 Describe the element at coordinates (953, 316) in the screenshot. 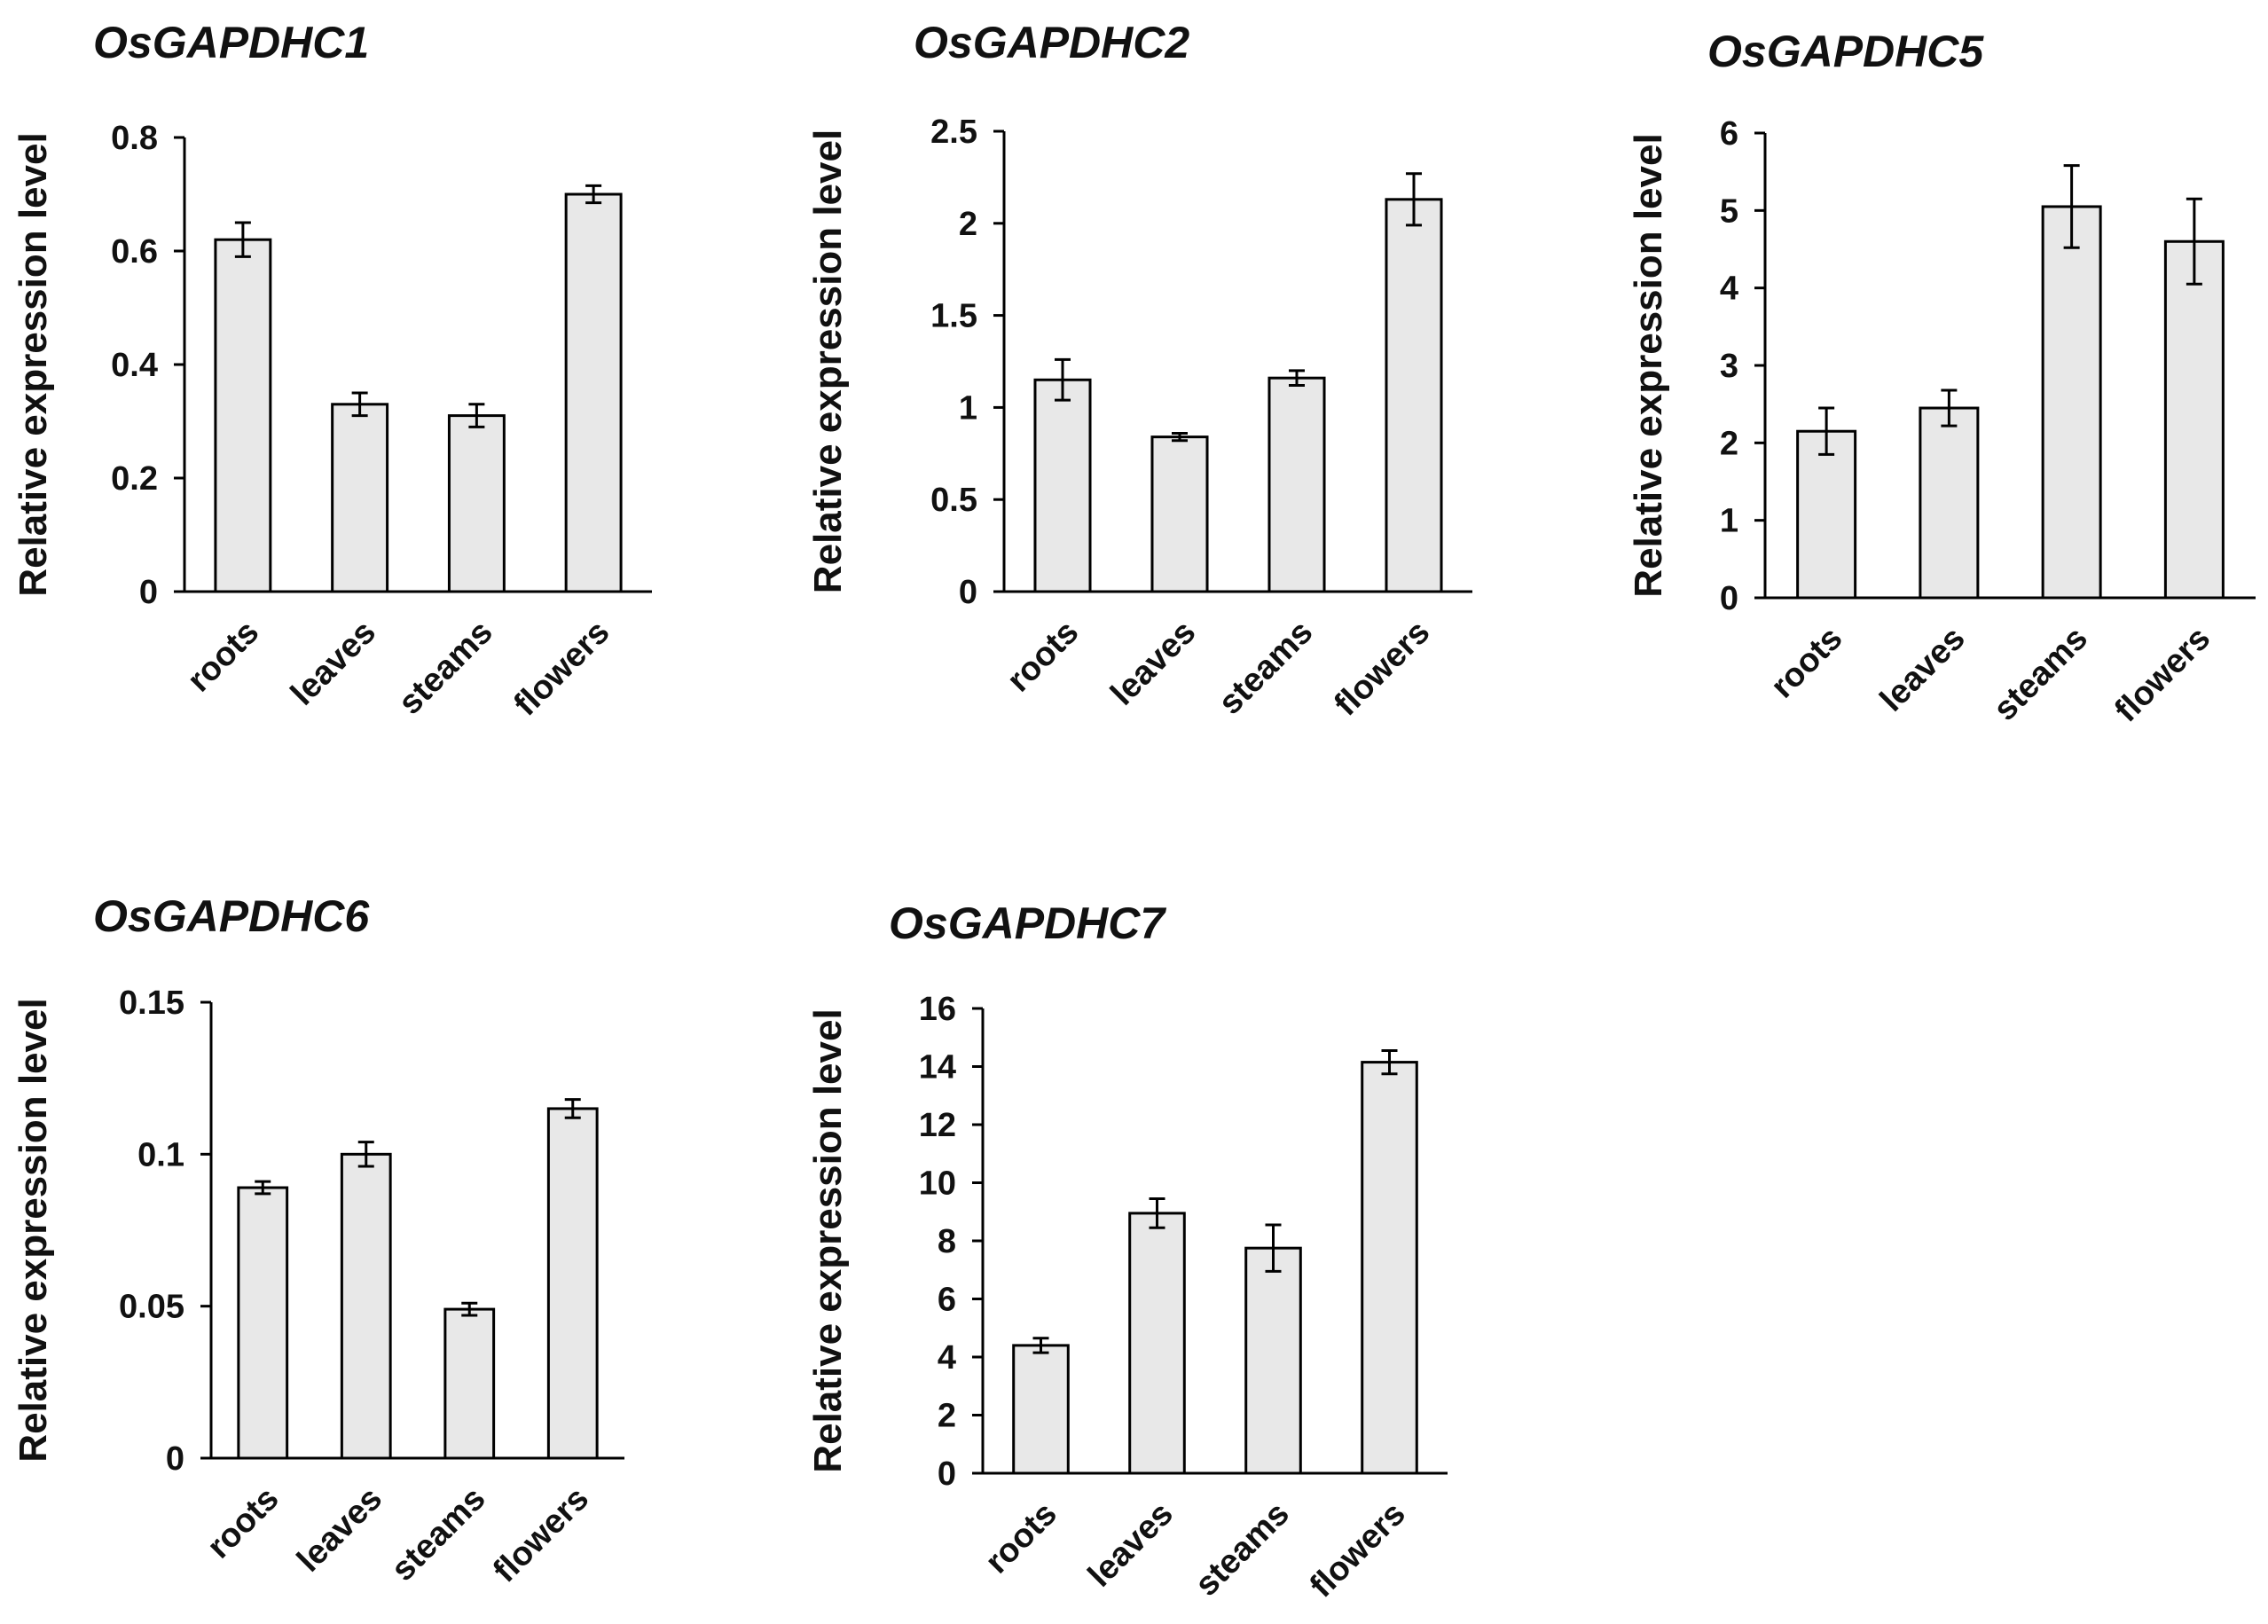

I see `y-tick-label: 1.5` at that location.